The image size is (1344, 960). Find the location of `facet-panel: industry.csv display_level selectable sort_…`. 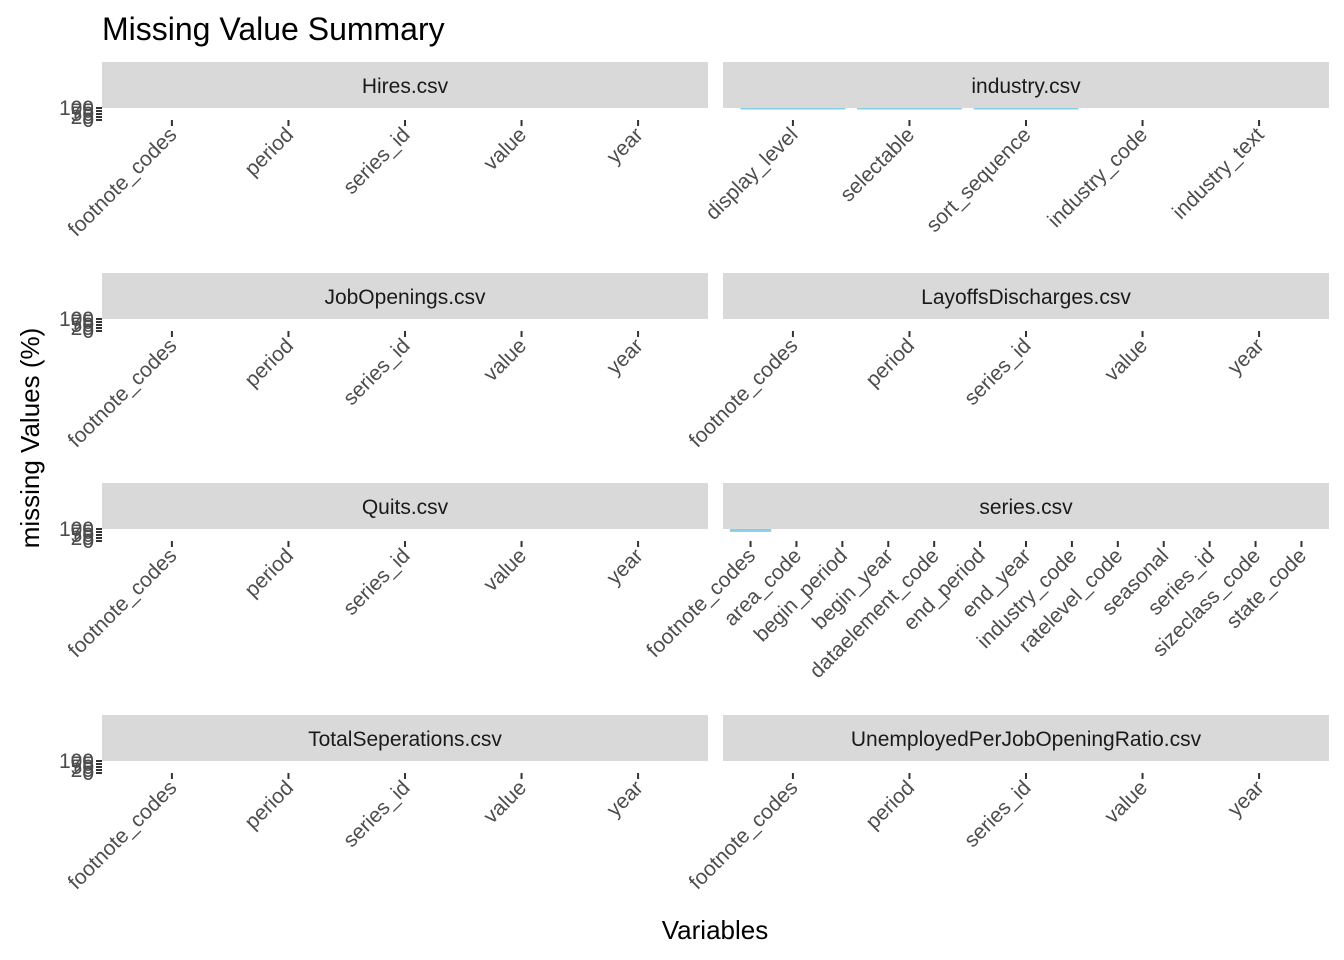

facet-panel: industry.csv display_level selectable sort_… is located at coordinates (1015, 149).